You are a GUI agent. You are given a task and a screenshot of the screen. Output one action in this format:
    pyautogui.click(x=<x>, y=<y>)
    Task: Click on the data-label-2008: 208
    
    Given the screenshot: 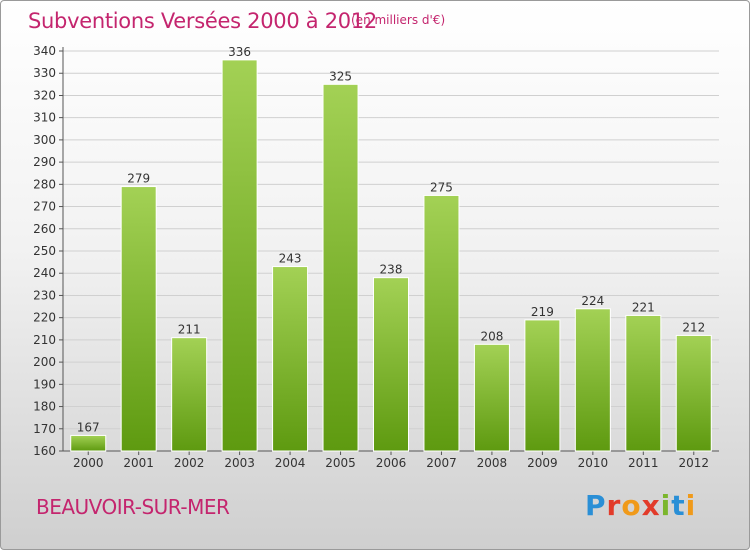 What is the action you would take?
    pyautogui.click(x=491, y=336)
    